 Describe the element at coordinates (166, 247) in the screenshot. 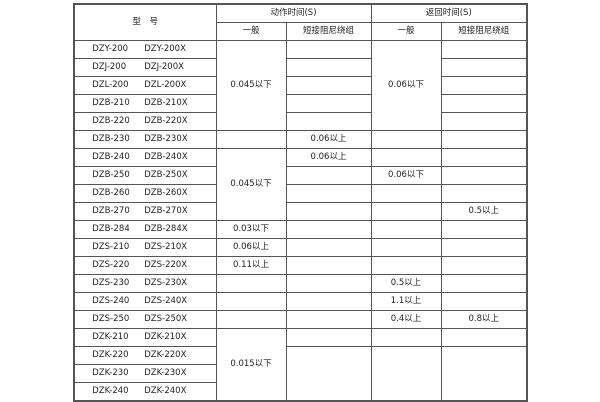

I see `model-code-x: DZS-210X` at that location.